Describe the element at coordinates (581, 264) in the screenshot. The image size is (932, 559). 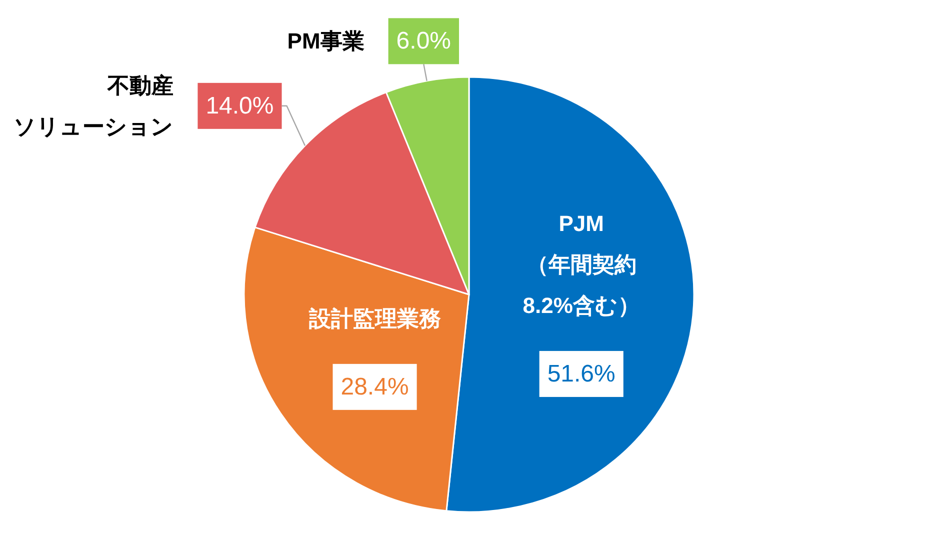
I see `slice-label: PJM（年間契約8.2%含む）` at that location.